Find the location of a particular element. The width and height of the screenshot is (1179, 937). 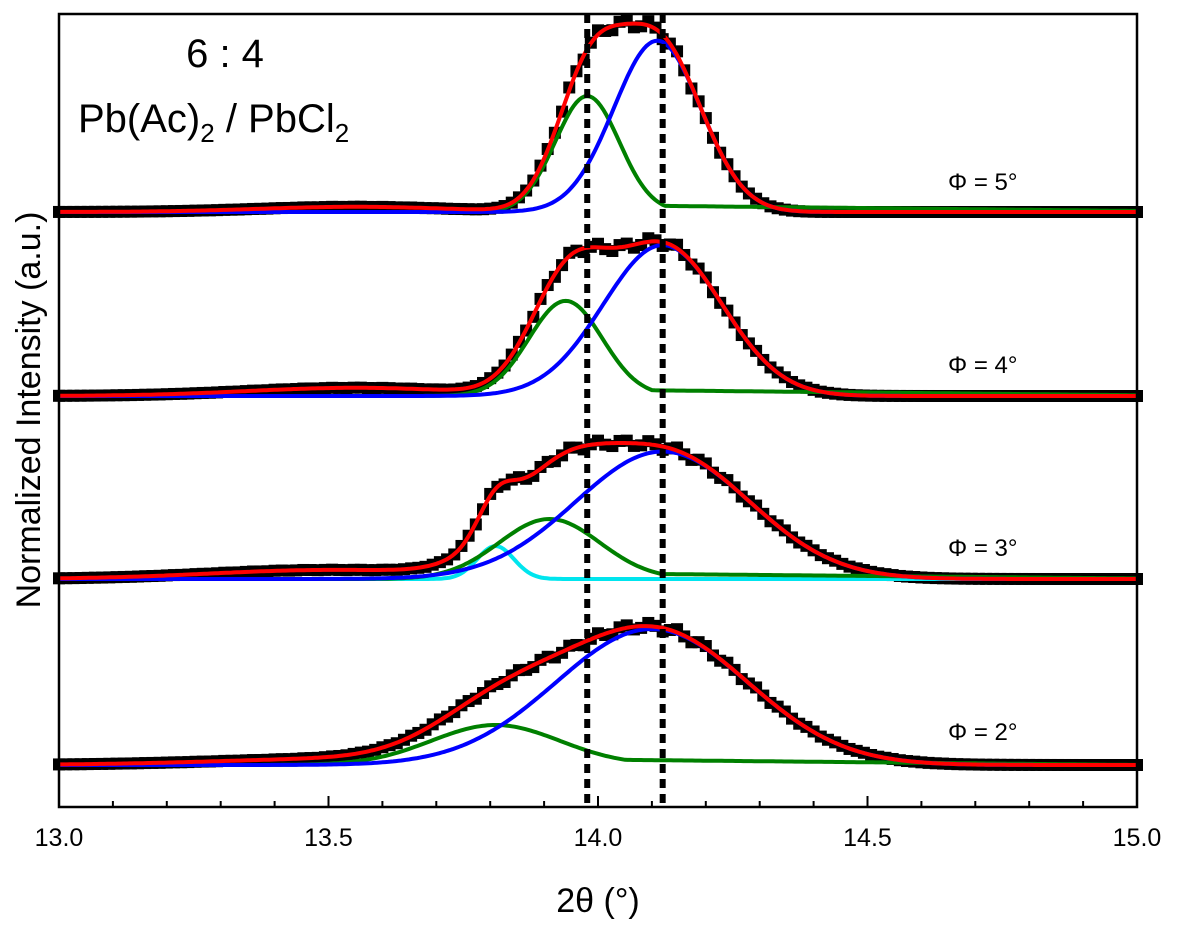

composition-subscript-1: 2 is located at coordinates (207, 133).